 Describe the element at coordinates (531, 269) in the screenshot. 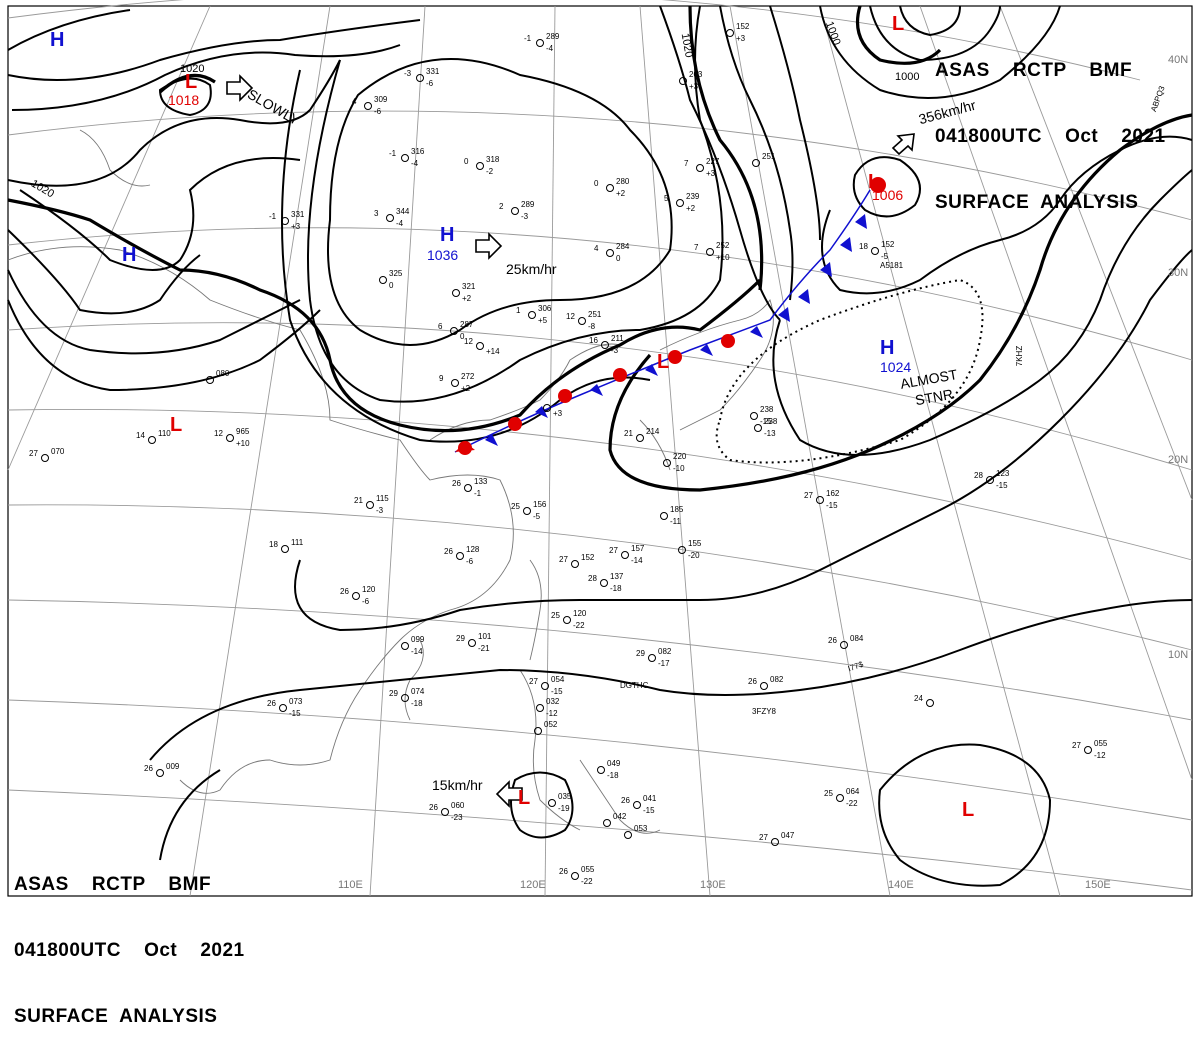

I see `movement-label: 25km/hr` at that location.